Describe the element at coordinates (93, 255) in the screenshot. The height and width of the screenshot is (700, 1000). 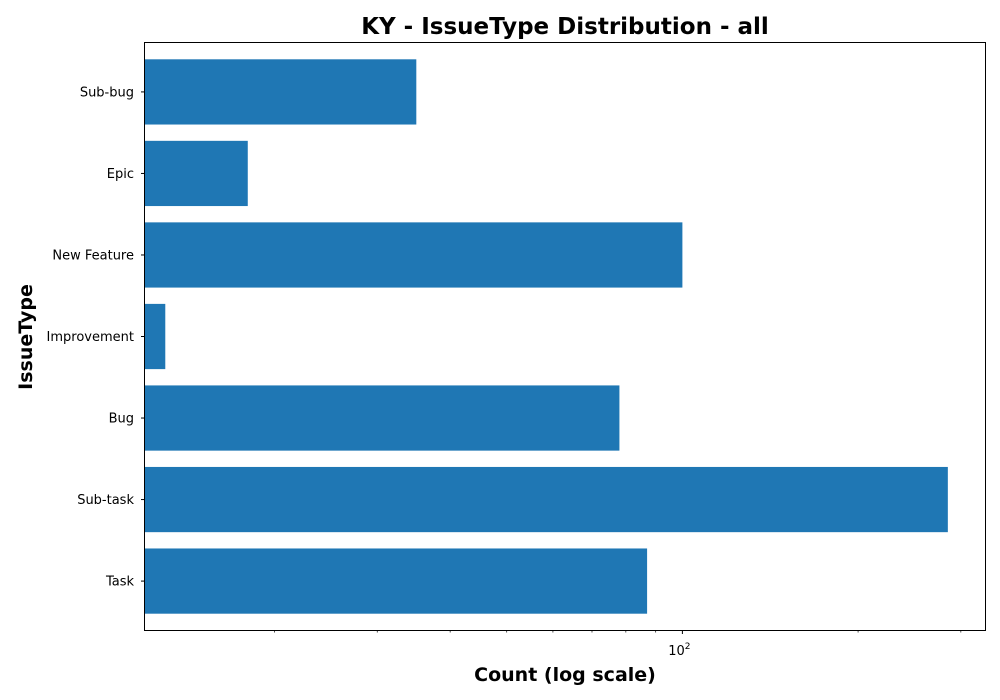
I see `y-tick-label: New Feature` at that location.